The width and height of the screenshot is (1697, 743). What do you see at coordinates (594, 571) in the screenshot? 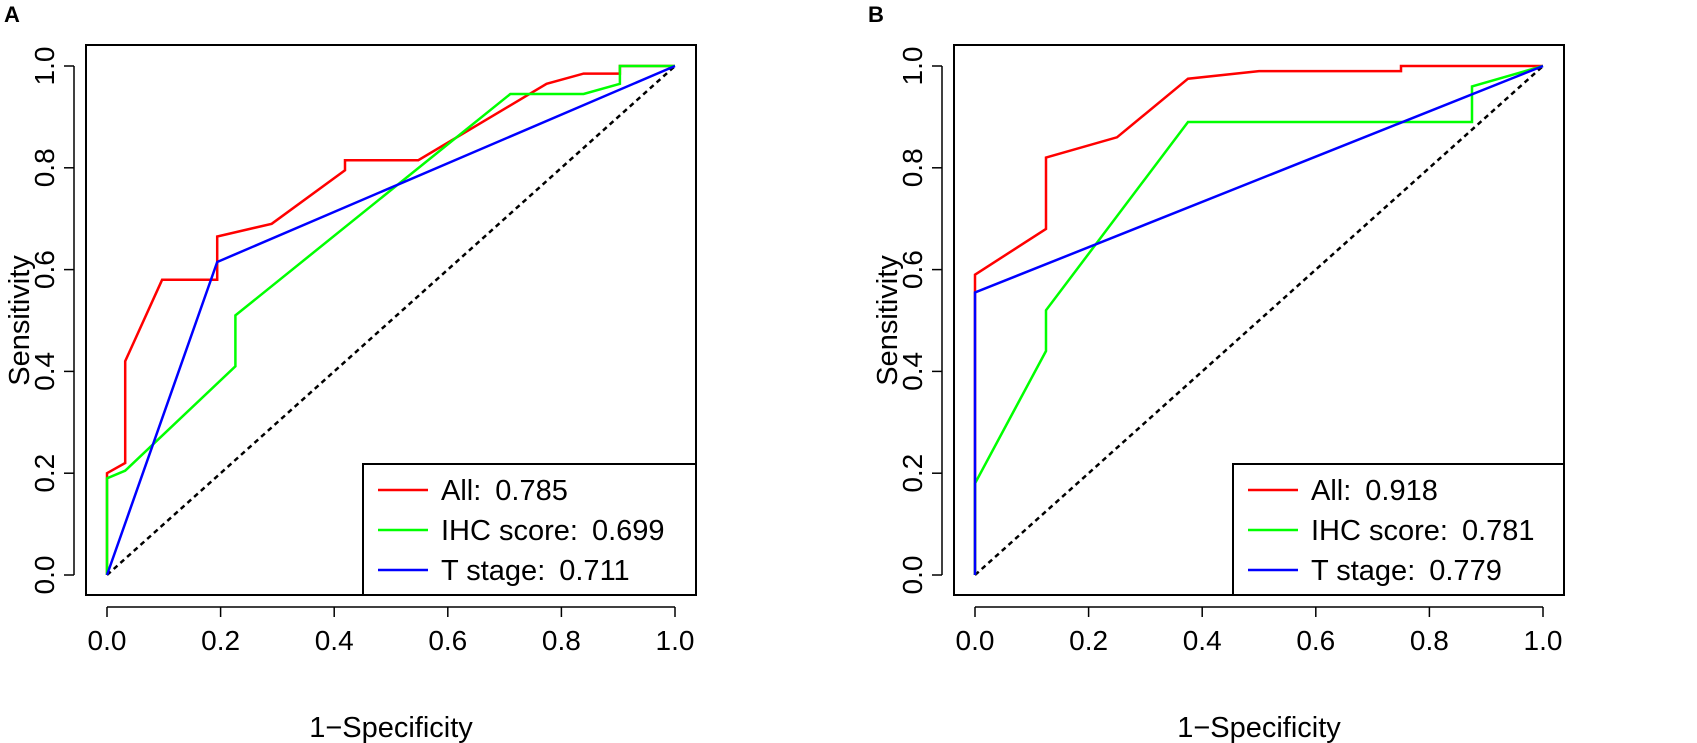
I see `legend-auc-value: 0.711` at bounding box center [594, 571].